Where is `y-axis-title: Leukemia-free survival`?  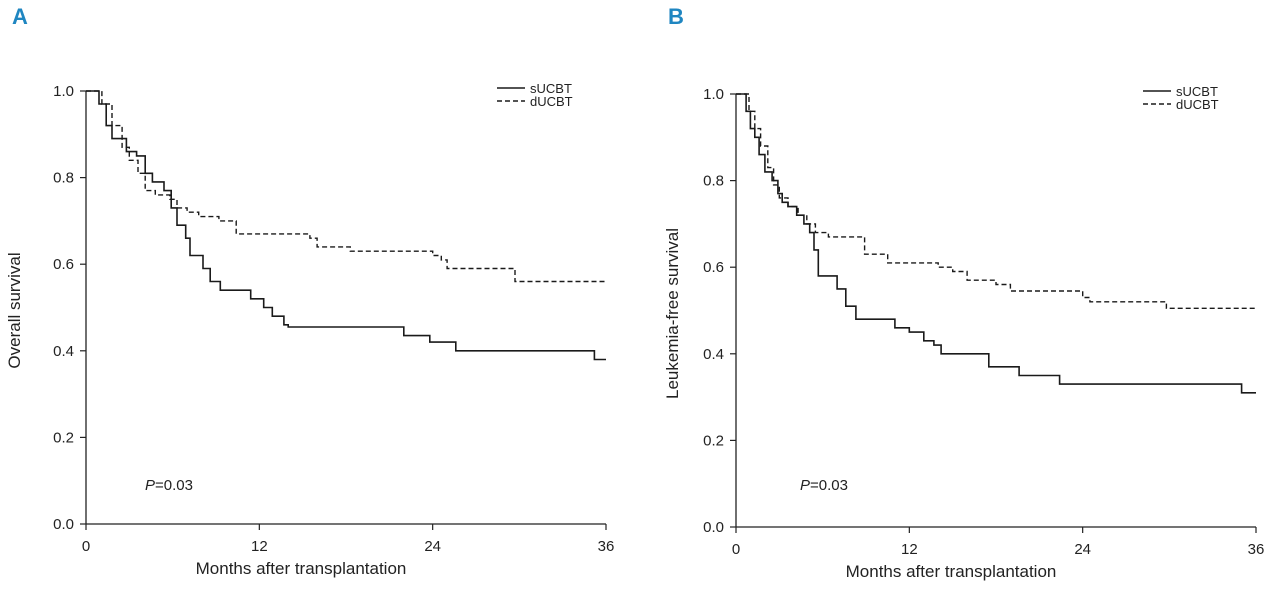 y-axis-title: Leukemia-free survival is located at coordinates (672, 313).